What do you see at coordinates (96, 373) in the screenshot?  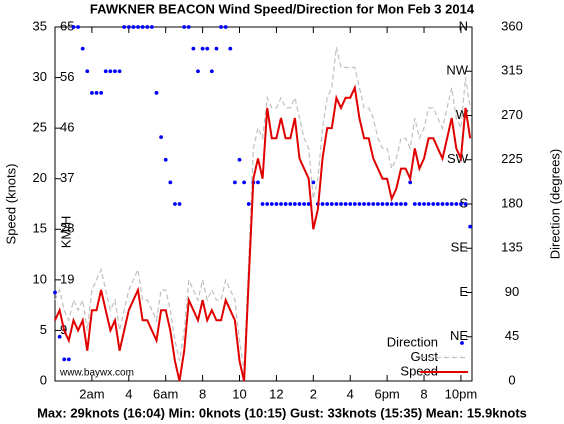 I see `watermark: www.baywx.com` at bounding box center [96, 373].